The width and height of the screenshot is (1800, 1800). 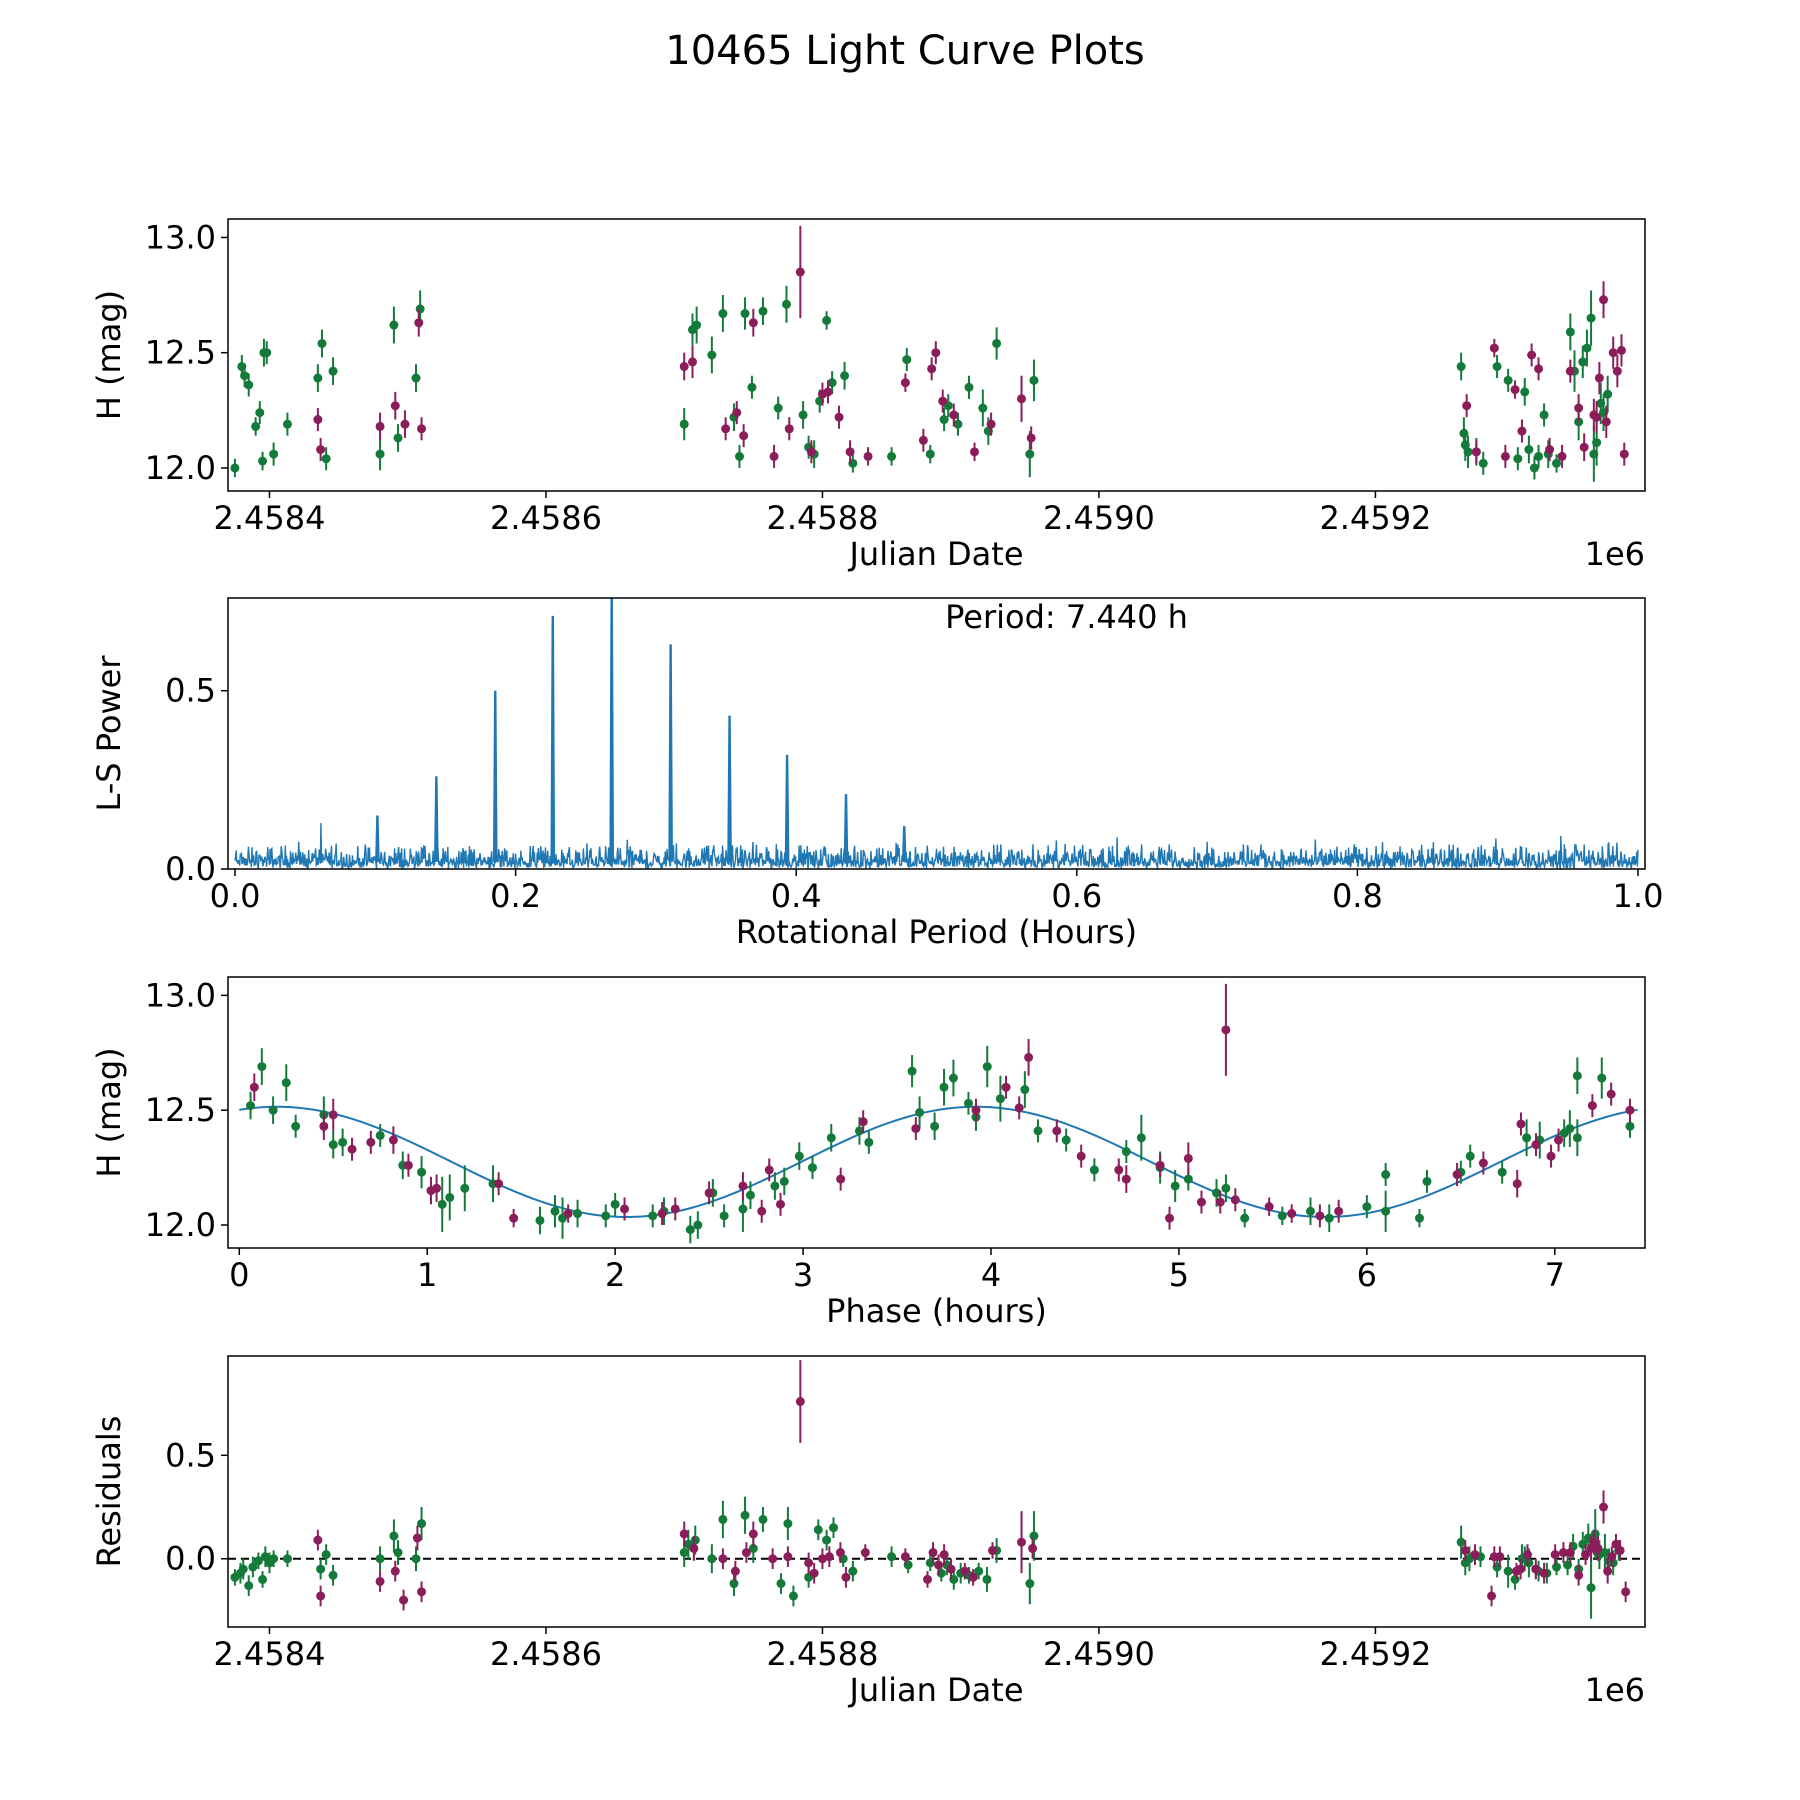 I want to click on data-series, so click(x=971, y=346).